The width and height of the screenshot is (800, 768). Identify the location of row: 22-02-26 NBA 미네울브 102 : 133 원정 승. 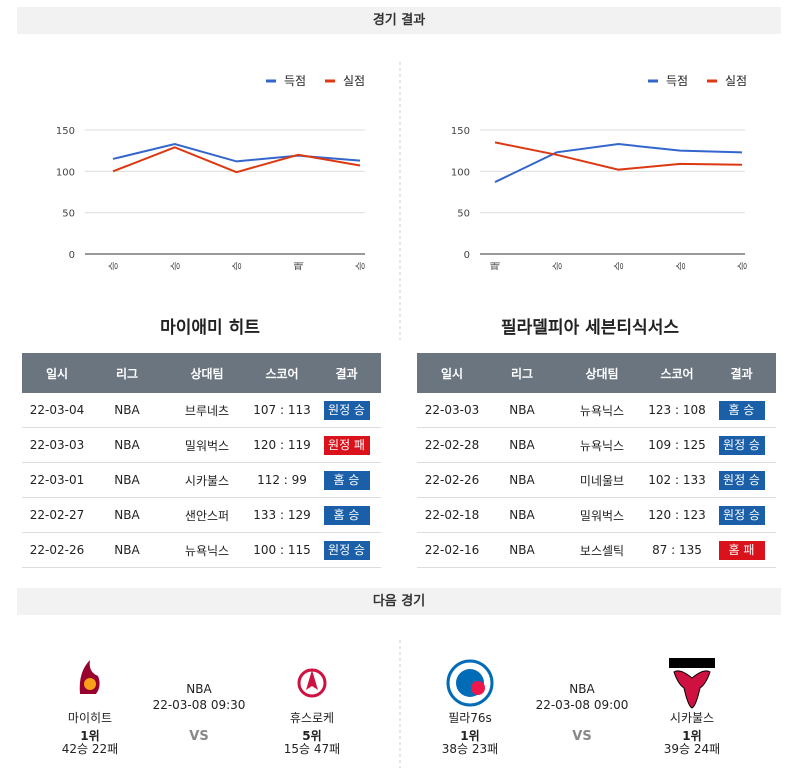
(596, 480).